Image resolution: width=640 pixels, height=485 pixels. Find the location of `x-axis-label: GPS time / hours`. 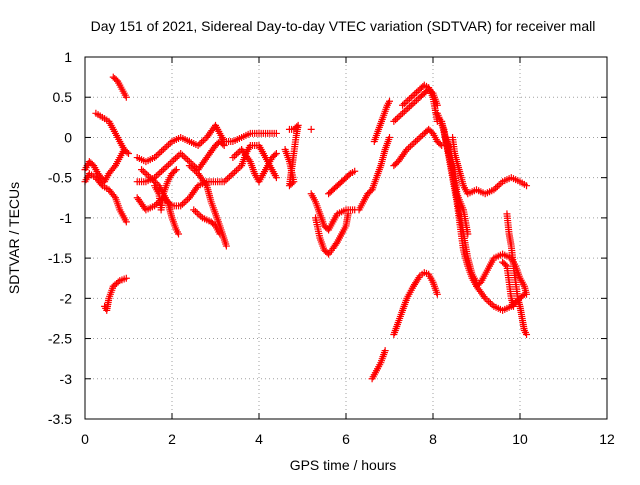

x-axis-label: GPS time / hours is located at coordinates (343, 465).